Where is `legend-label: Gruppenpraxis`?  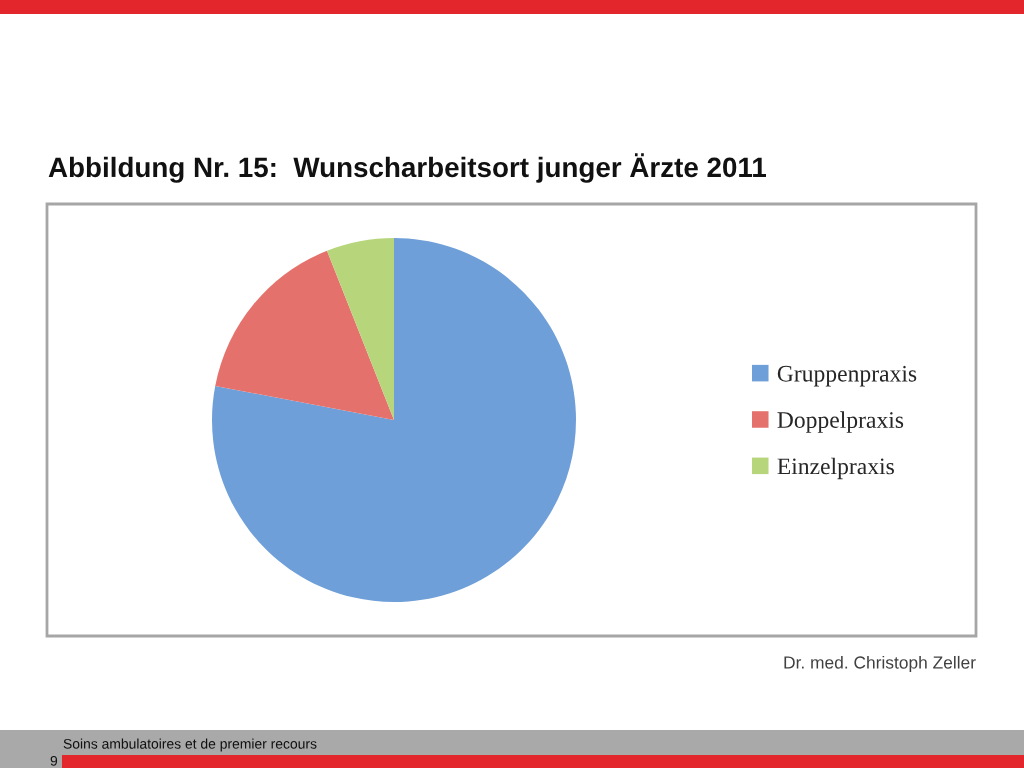 legend-label: Gruppenpraxis is located at coordinates (847, 376).